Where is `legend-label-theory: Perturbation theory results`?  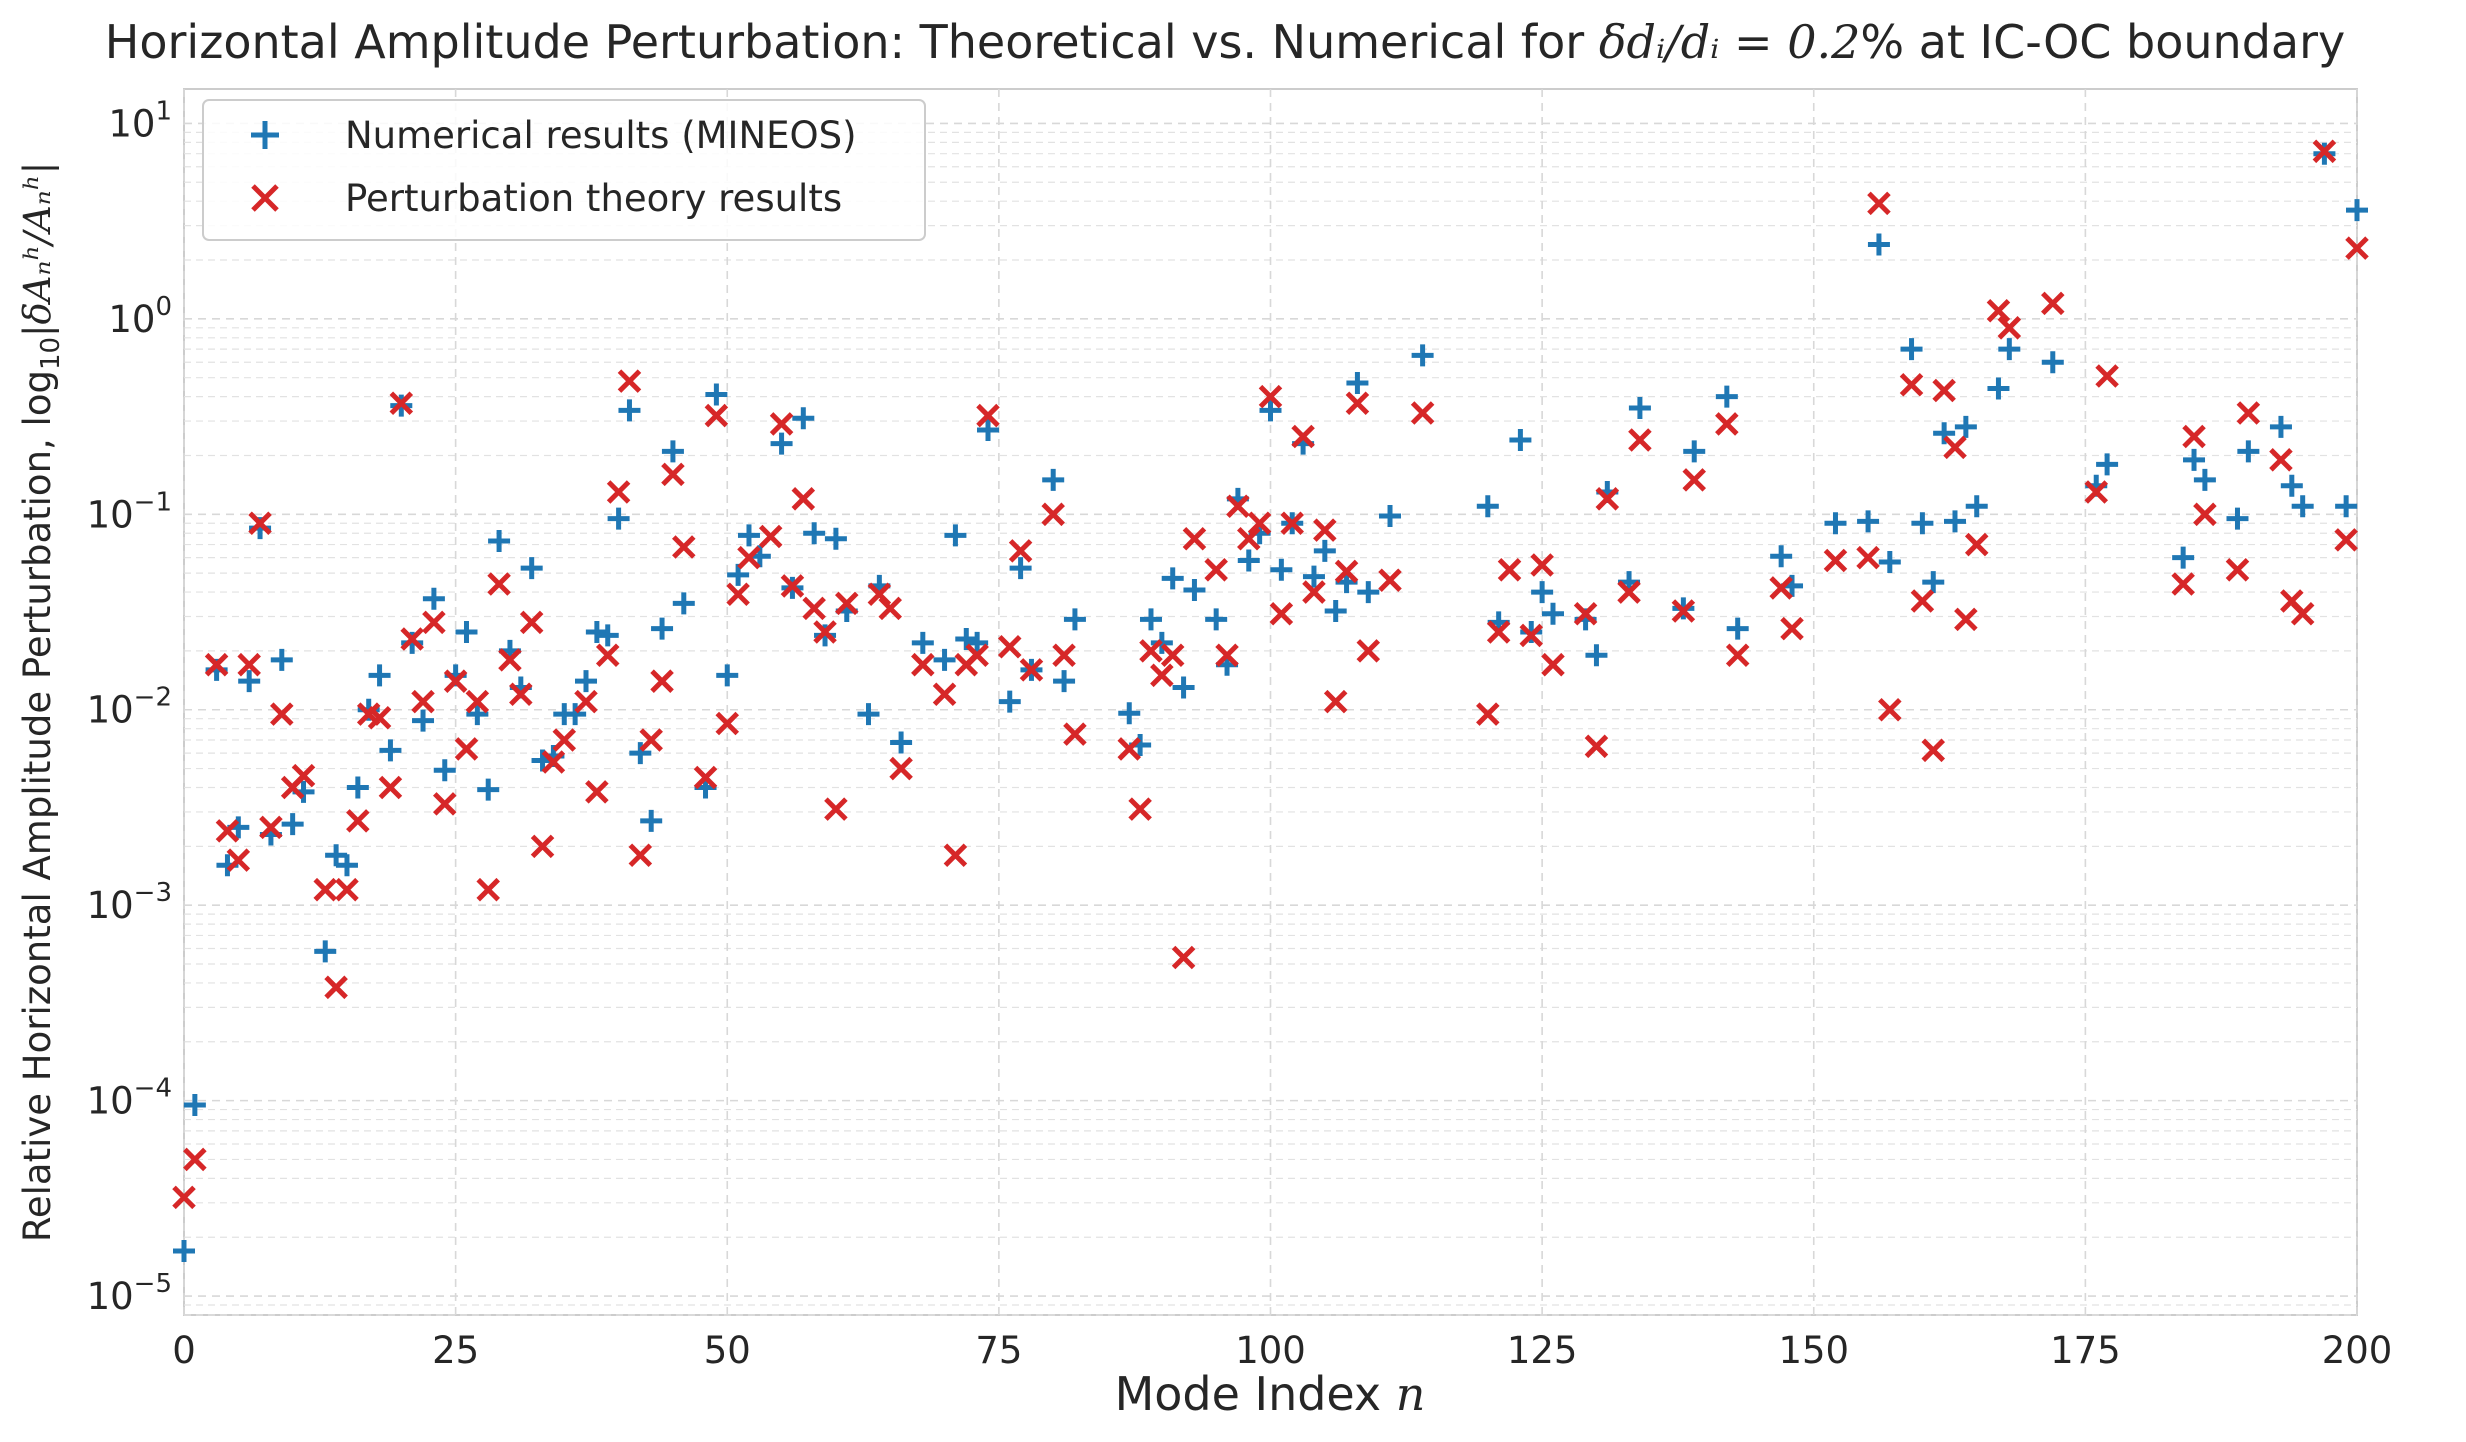
legend-label-theory: Perturbation theory results is located at coordinates (593, 198).